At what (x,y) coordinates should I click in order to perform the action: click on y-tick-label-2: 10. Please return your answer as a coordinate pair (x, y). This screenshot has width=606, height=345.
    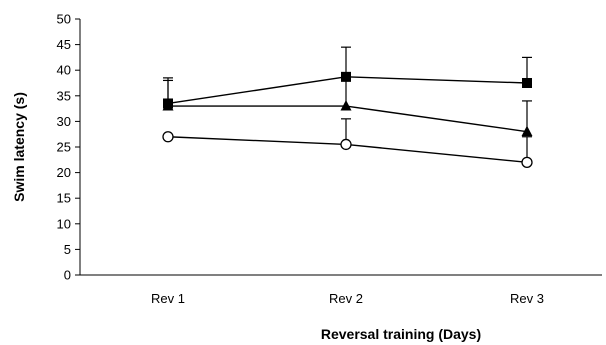
    Looking at the image, I should click on (64, 223).